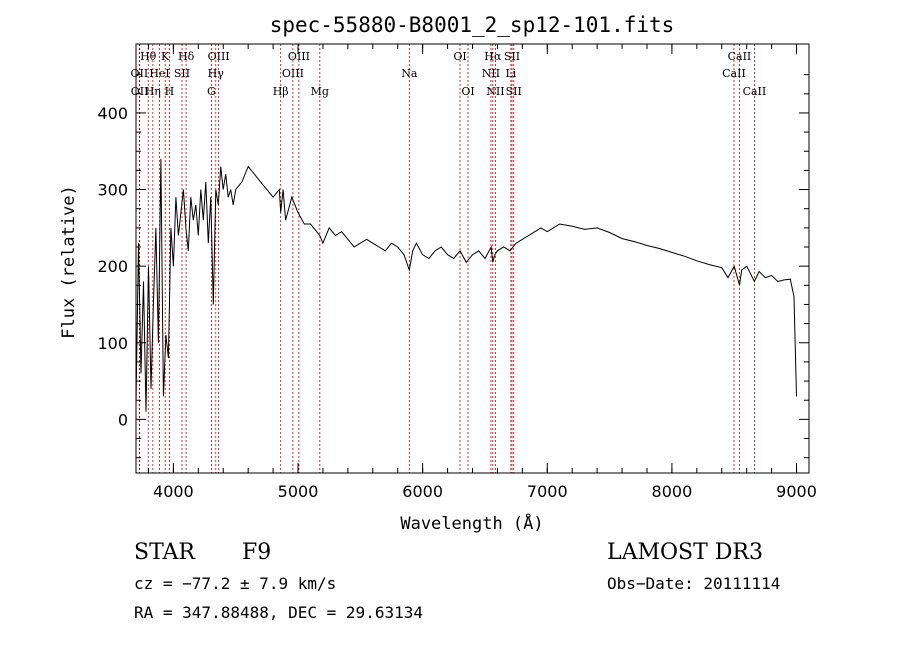  What do you see at coordinates (734, 73) in the screenshot?
I see `line-label-26: CaII` at bounding box center [734, 73].